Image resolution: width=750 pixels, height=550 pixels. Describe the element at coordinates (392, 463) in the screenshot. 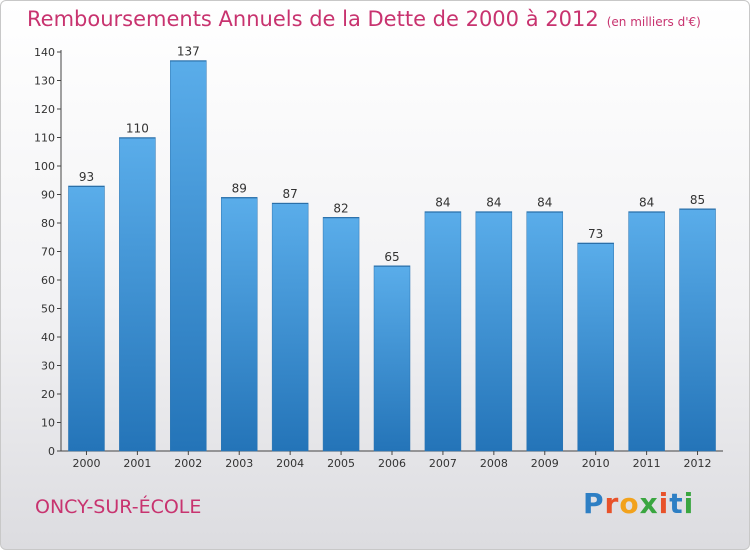

I see `x-tick-label: 2006` at that location.